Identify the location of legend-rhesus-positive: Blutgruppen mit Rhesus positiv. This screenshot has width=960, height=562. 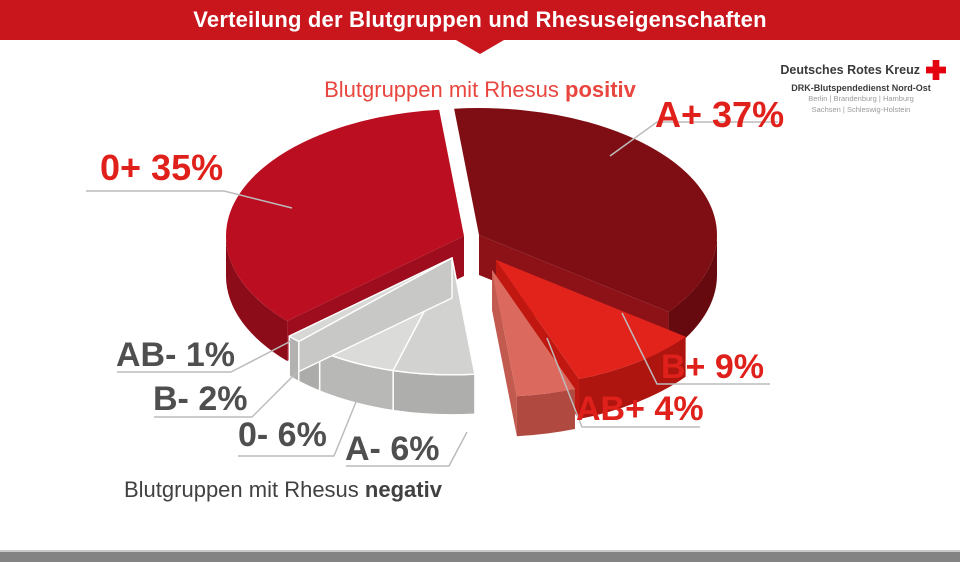
(480, 90).